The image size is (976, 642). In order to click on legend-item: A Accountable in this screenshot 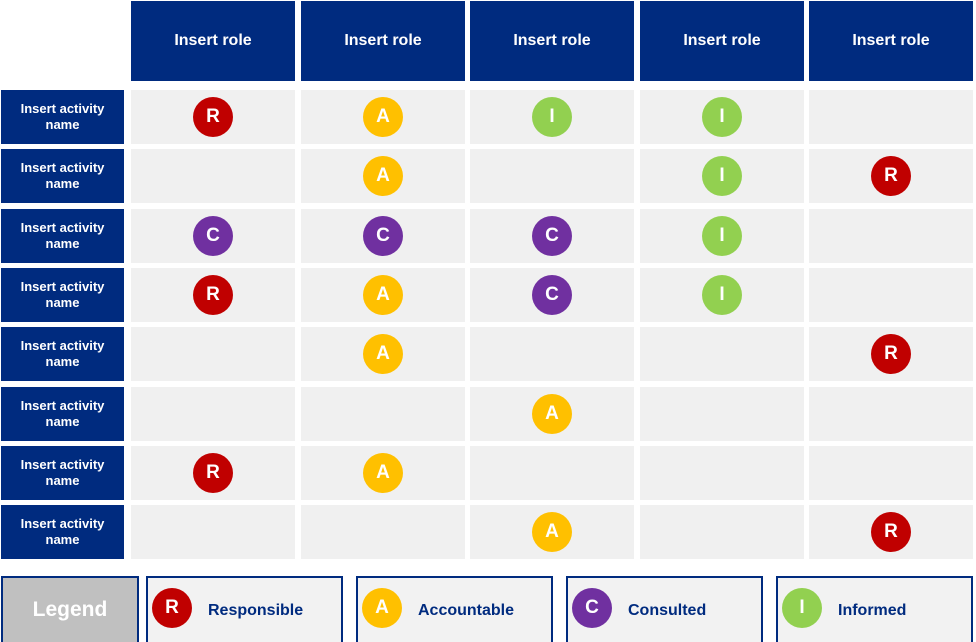, I will do `click(454, 609)`.